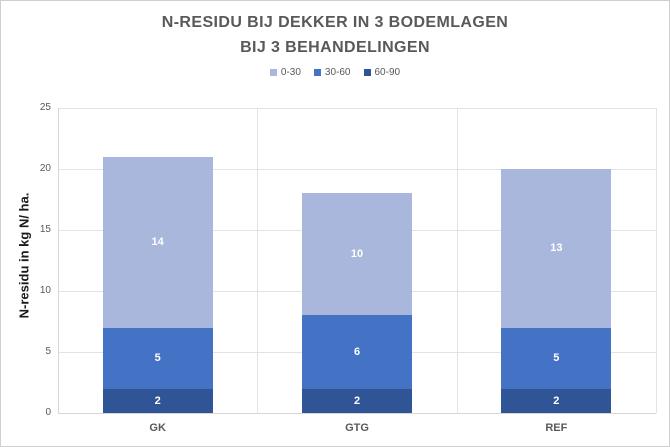  What do you see at coordinates (357, 428) in the screenshot?
I see `x-axis-label-GTG: GTG` at bounding box center [357, 428].